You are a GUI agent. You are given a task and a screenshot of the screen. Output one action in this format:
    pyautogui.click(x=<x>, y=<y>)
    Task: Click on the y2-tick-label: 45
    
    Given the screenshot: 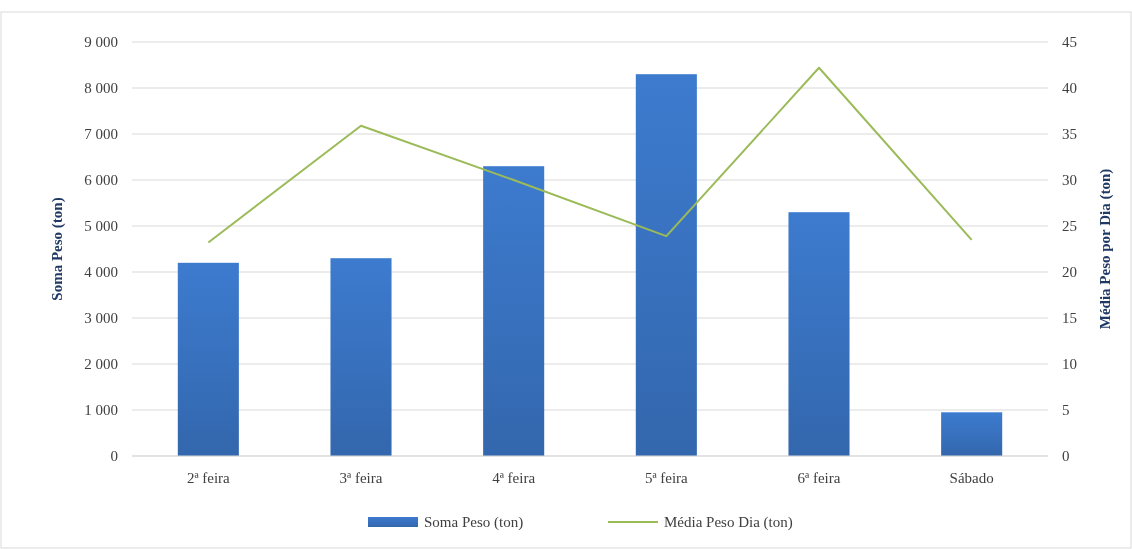 What is the action you would take?
    pyautogui.click(x=1069, y=42)
    